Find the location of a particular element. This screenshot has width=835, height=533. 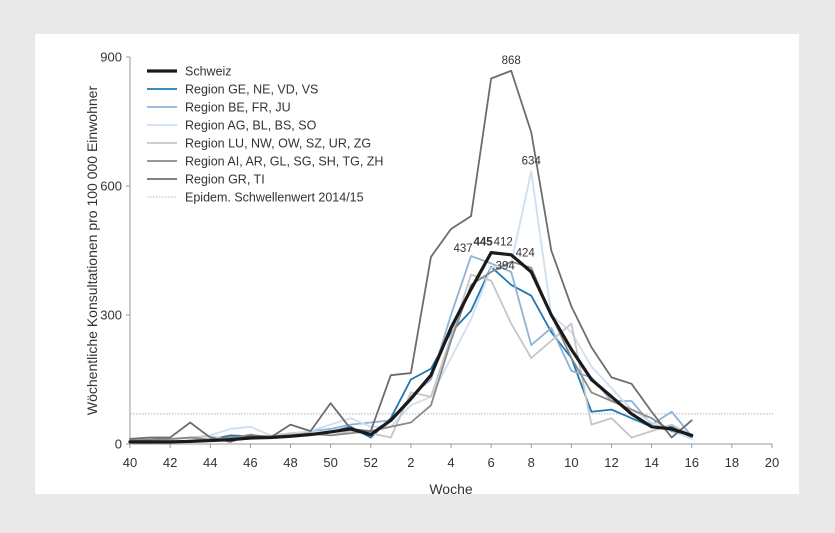

legend-label-r4: Region LU, NW, OW, SZ, UR, ZG is located at coordinates (278, 144).